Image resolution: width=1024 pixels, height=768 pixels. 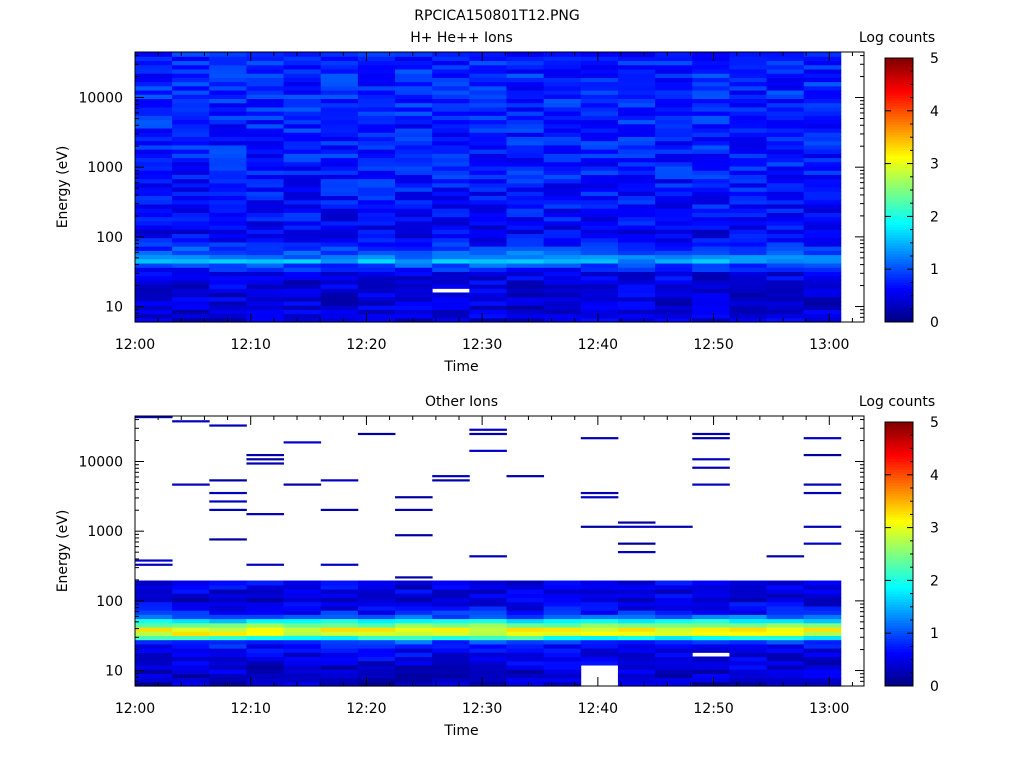 What do you see at coordinates (934, 581) in the screenshot?
I see `colorbar-tick-label: 2` at bounding box center [934, 581].